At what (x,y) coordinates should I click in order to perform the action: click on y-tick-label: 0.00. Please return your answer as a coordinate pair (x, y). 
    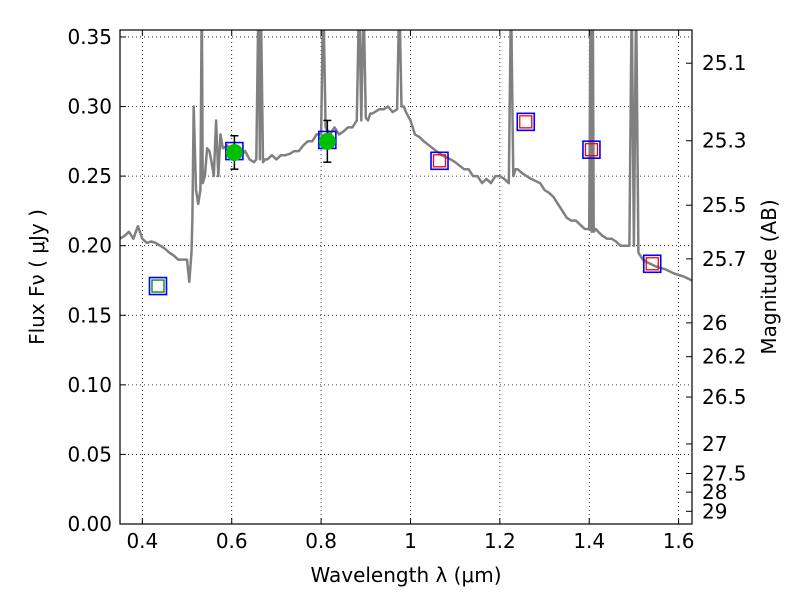
    Looking at the image, I should click on (89, 524).